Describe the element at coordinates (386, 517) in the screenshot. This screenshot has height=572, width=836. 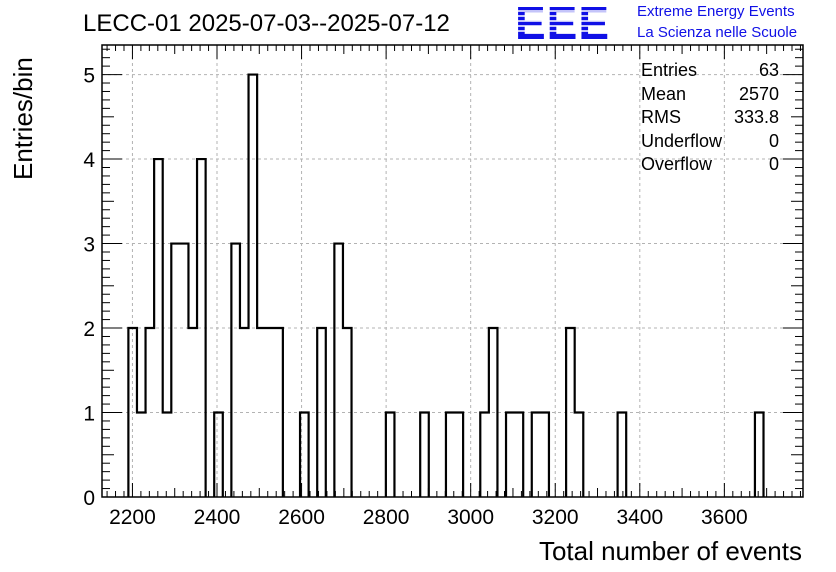
I see `x-tick-label: 2800` at that location.